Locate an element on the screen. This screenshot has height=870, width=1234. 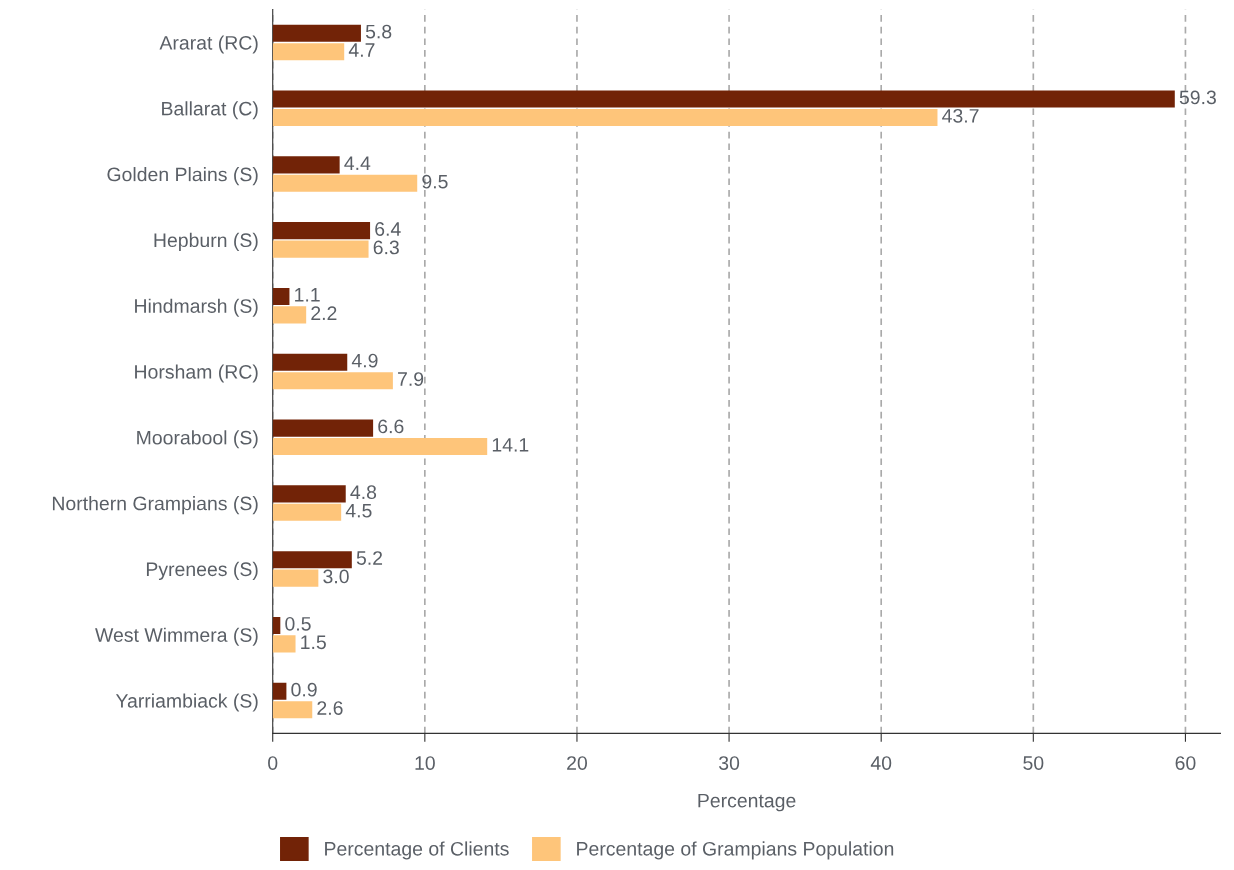
y-tick-label: Golden Plains (S) is located at coordinates (182, 176).